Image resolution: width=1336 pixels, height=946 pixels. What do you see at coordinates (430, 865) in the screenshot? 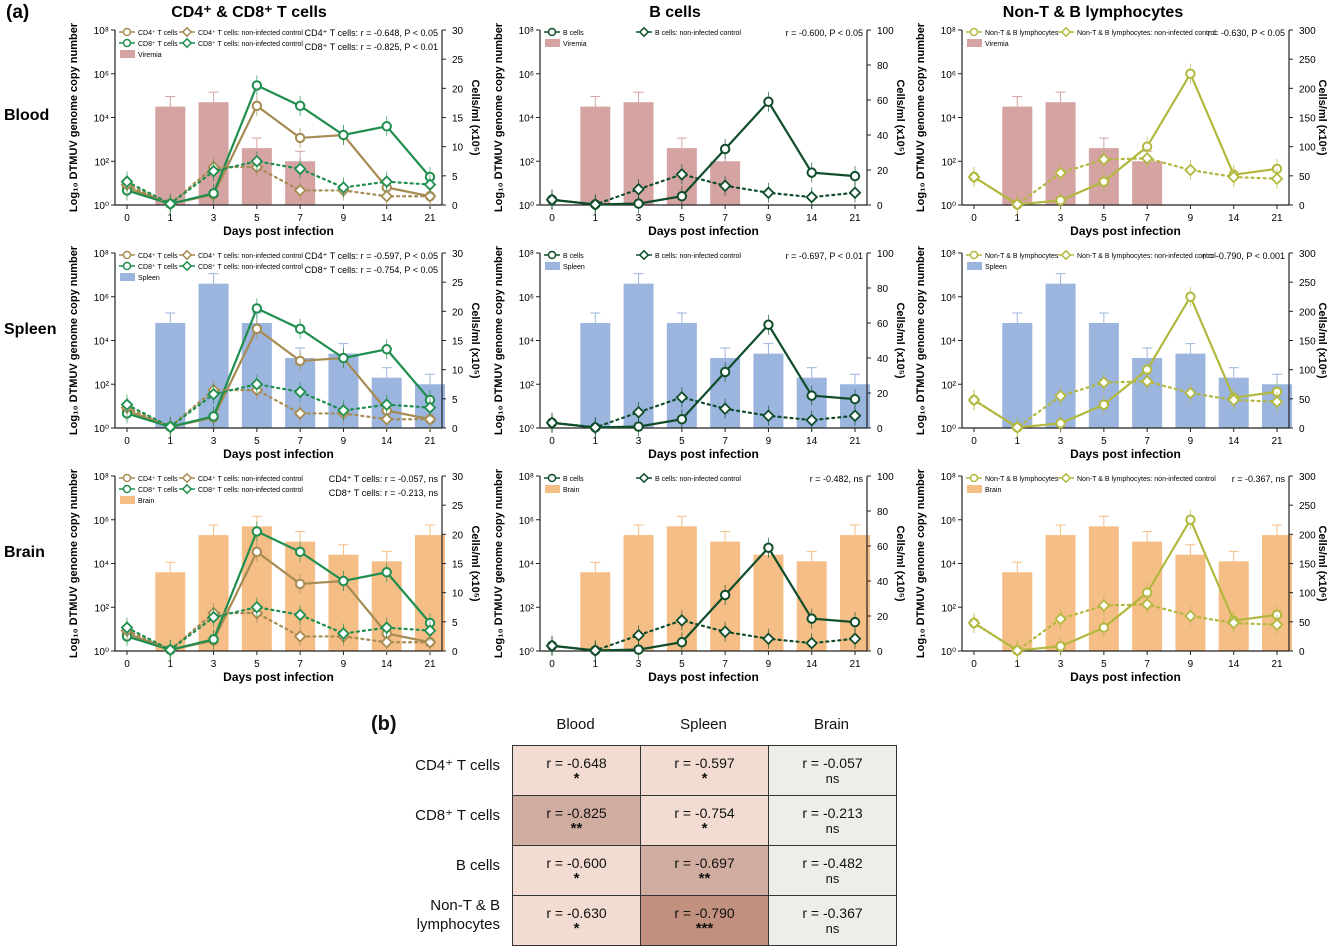
I see `table-row-header: B cells` at bounding box center [430, 865].